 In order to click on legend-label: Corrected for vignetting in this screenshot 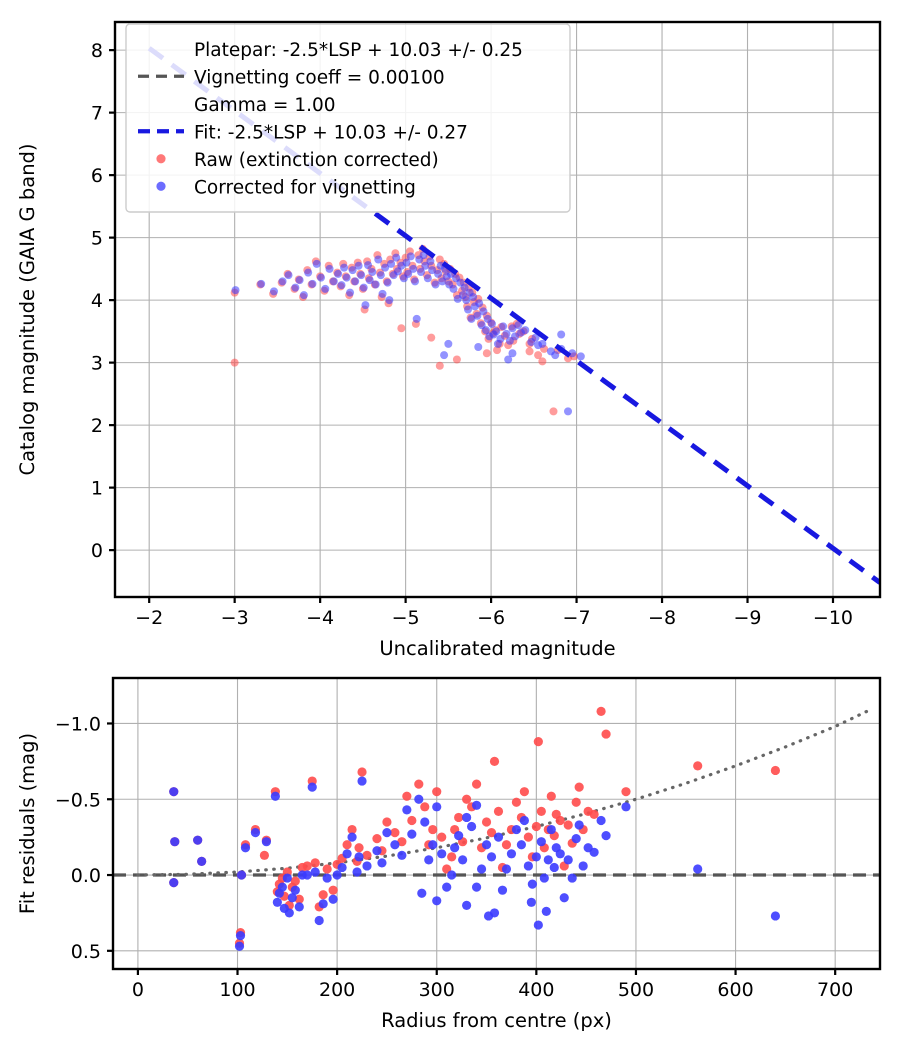, I will do `click(305, 187)`.